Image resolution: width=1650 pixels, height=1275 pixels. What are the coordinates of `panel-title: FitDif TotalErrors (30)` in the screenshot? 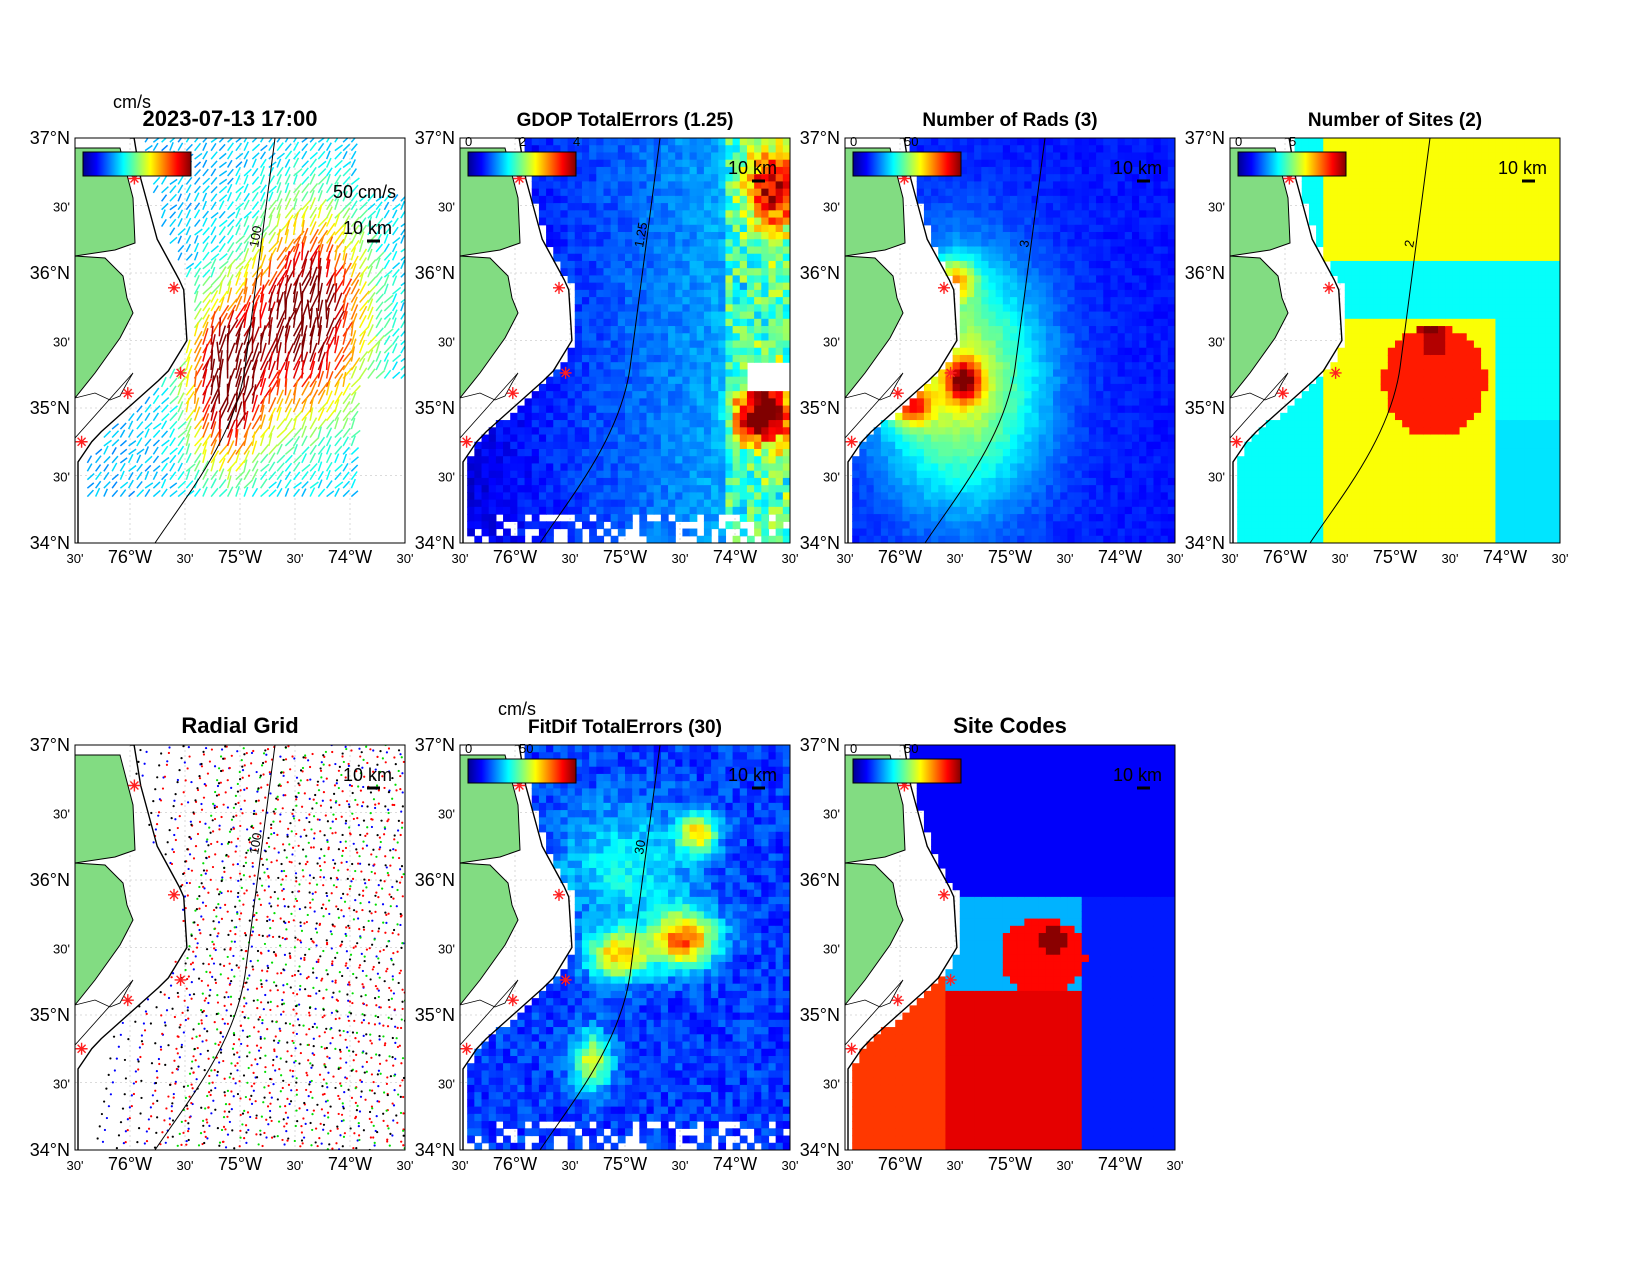 It's located at (625, 727).